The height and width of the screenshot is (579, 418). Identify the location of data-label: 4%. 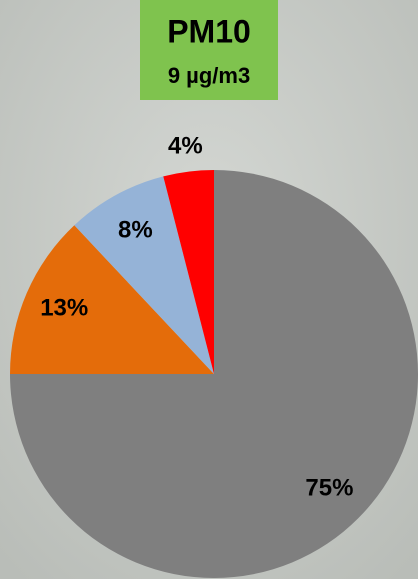
(185, 146).